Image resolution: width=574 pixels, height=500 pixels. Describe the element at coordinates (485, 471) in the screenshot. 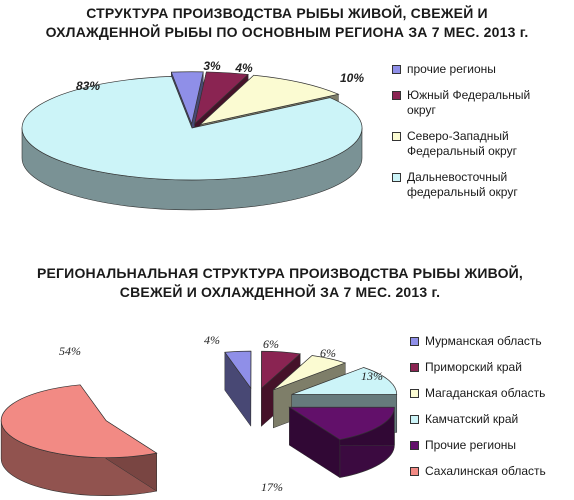

I see `legend2-label-6: Сахалинская область` at that location.